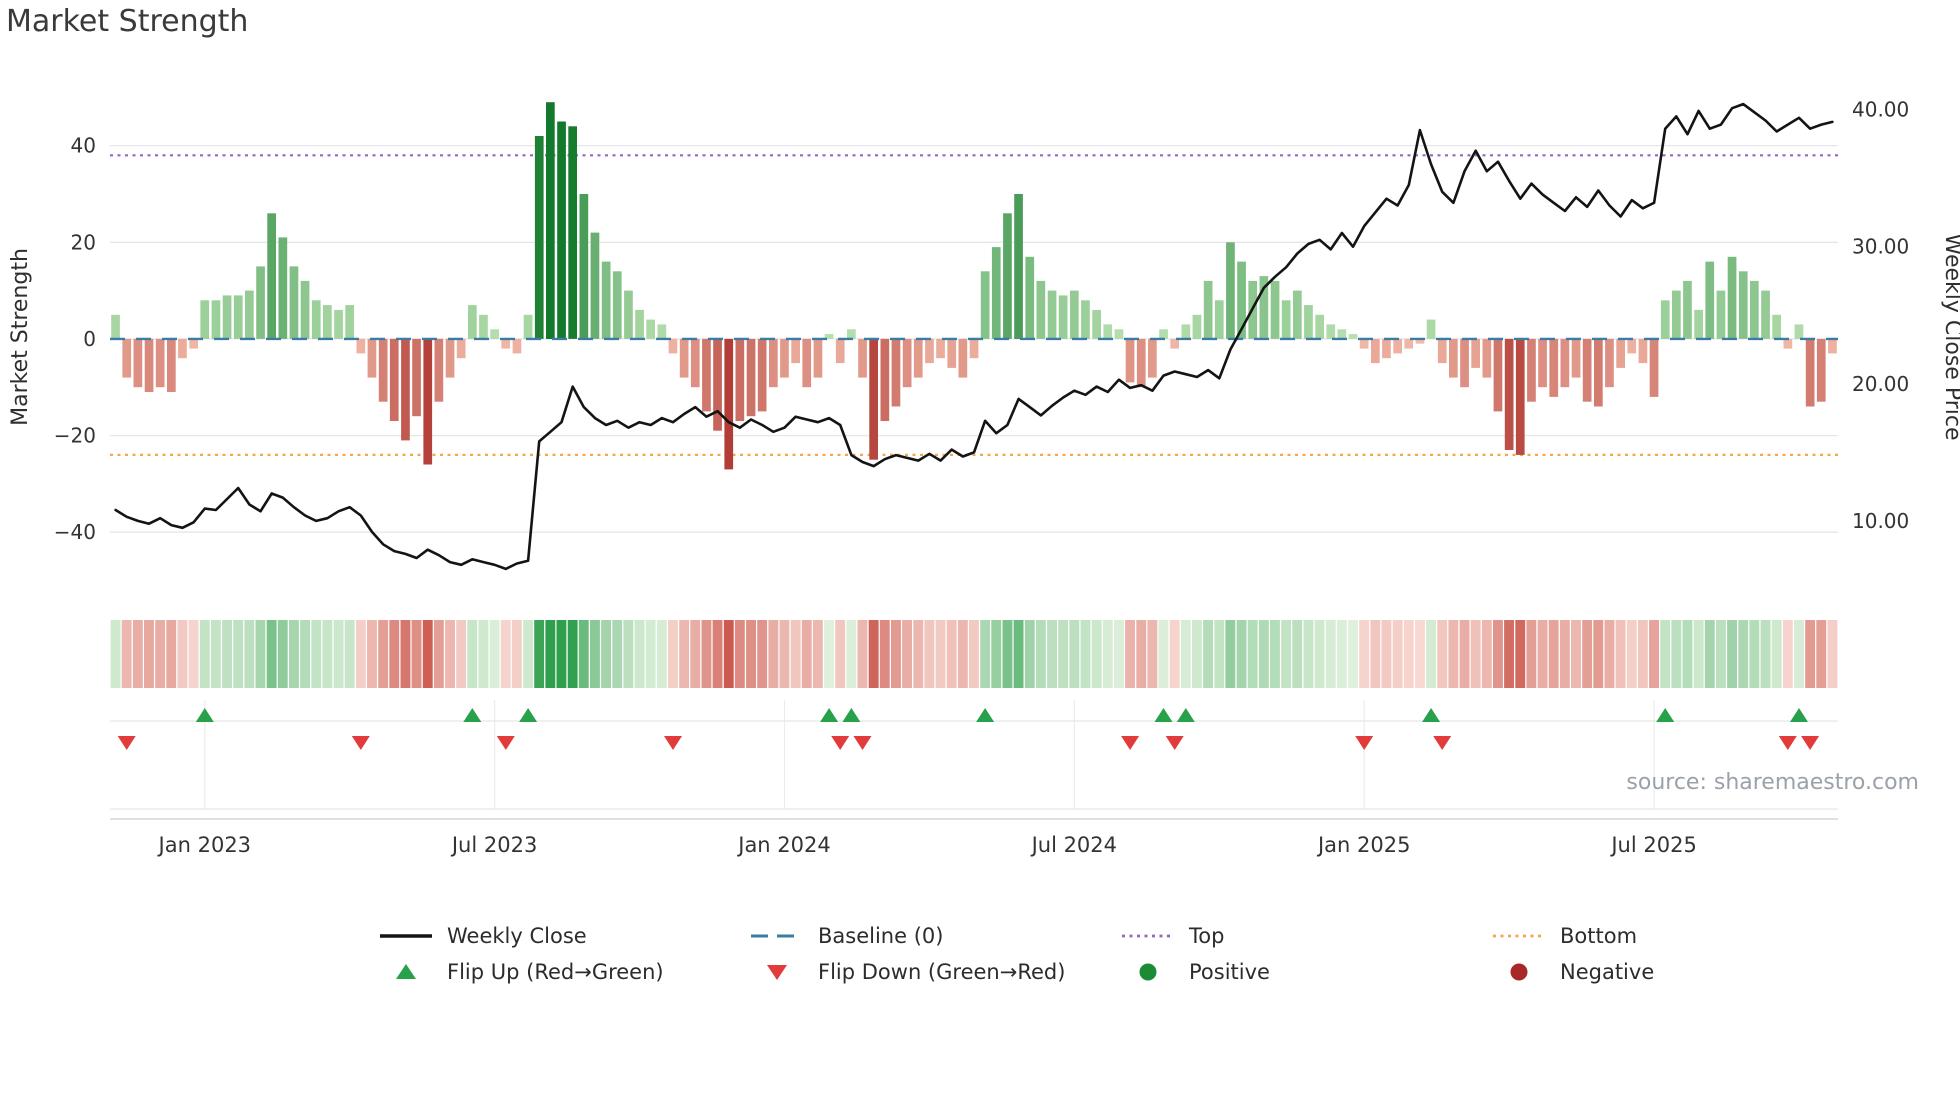 The height and width of the screenshot is (1102, 1960). I want to click on legend-item-bottom: Bottom, so click(1676, 936).